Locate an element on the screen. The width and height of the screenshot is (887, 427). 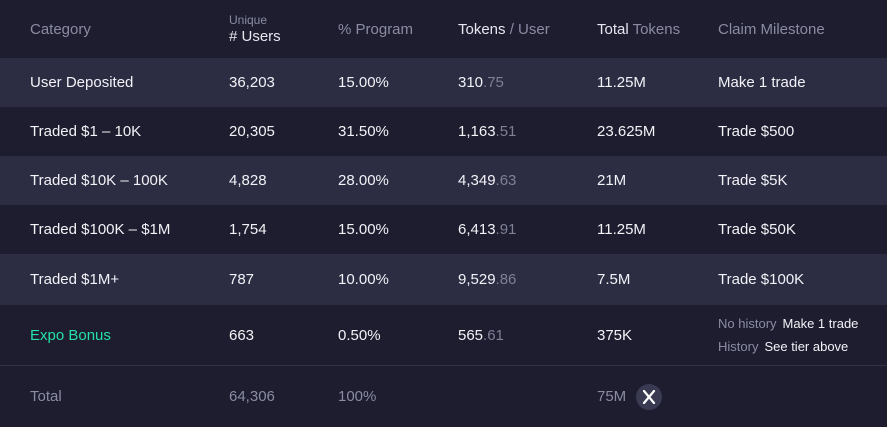
row-tokens-per-user: 1,163.51 is located at coordinates (487, 131).